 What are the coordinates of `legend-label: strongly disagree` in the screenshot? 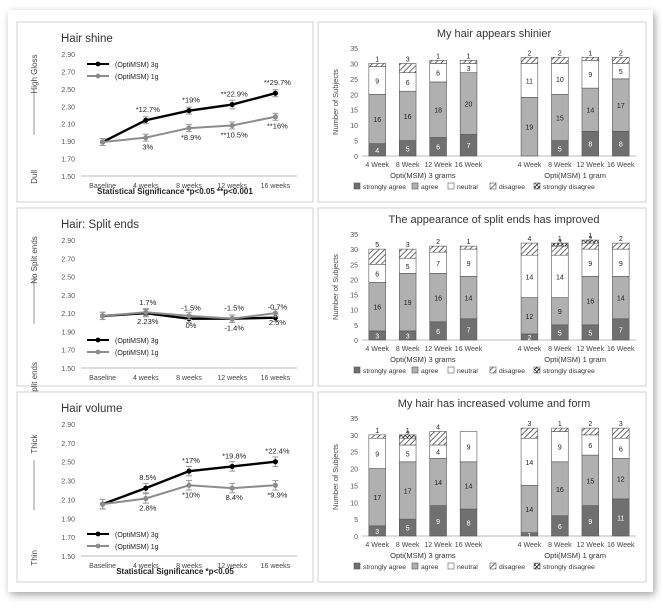 It's located at (569, 567).